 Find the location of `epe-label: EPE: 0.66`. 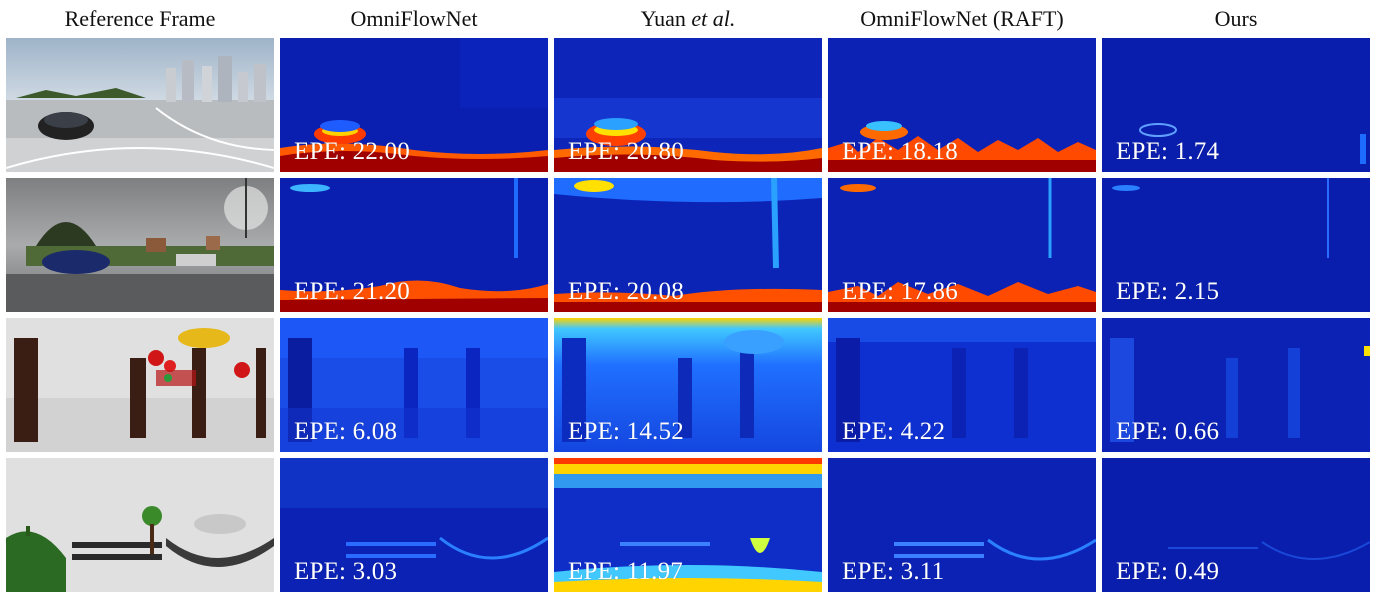

epe-label: EPE: 0.66 is located at coordinates (1168, 431).